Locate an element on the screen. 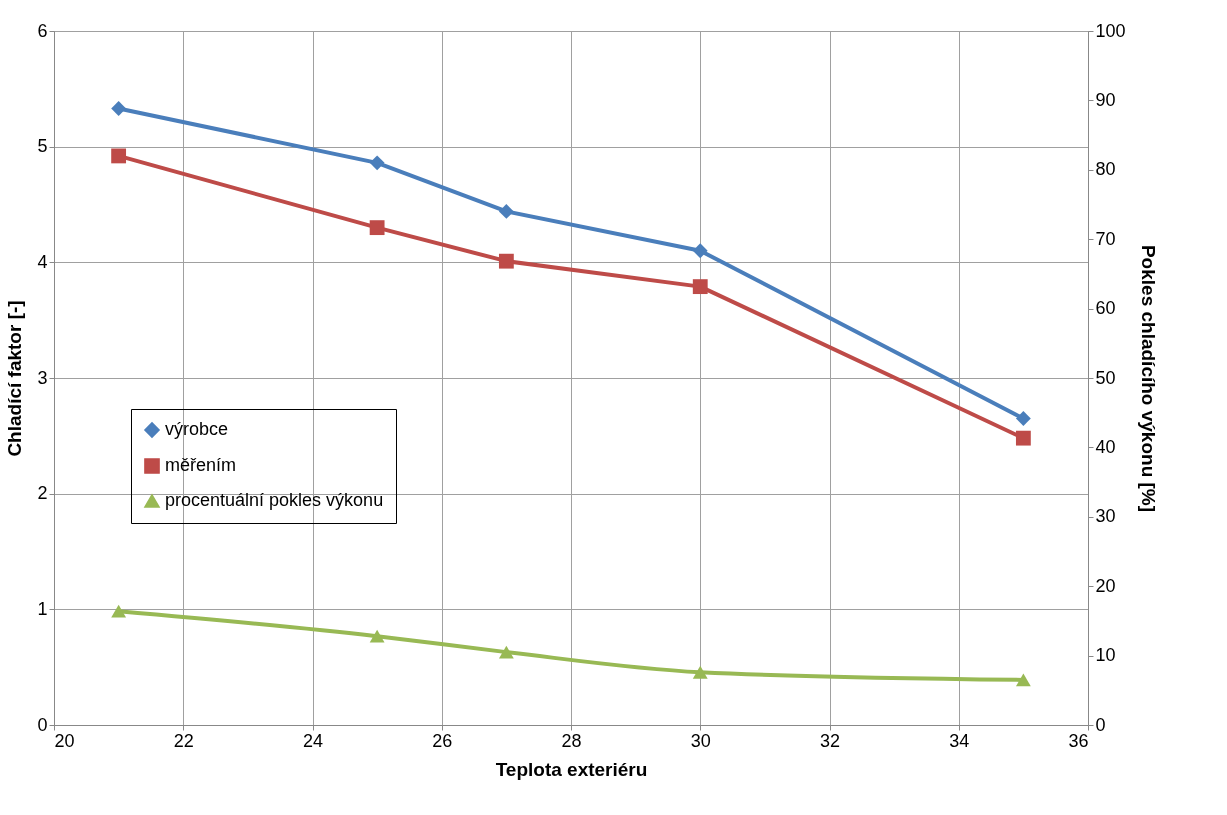 This screenshot has width=1227, height=815. x-tick-label: 24 is located at coordinates (313, 740).